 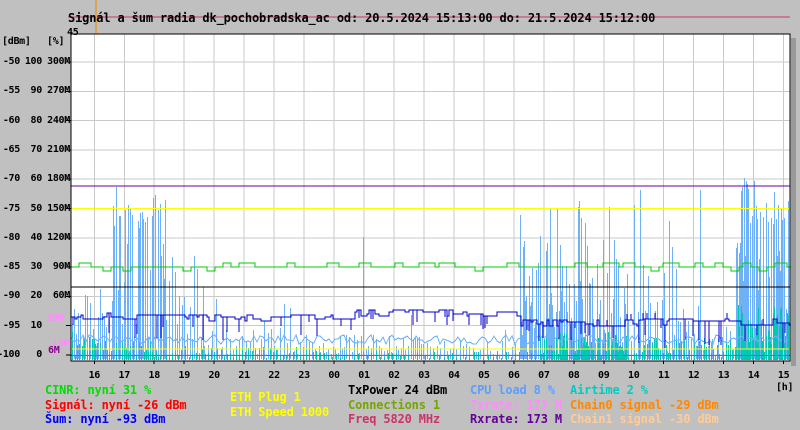 I want to click on axis-tick-label: 60, so click(x=36, y=179).